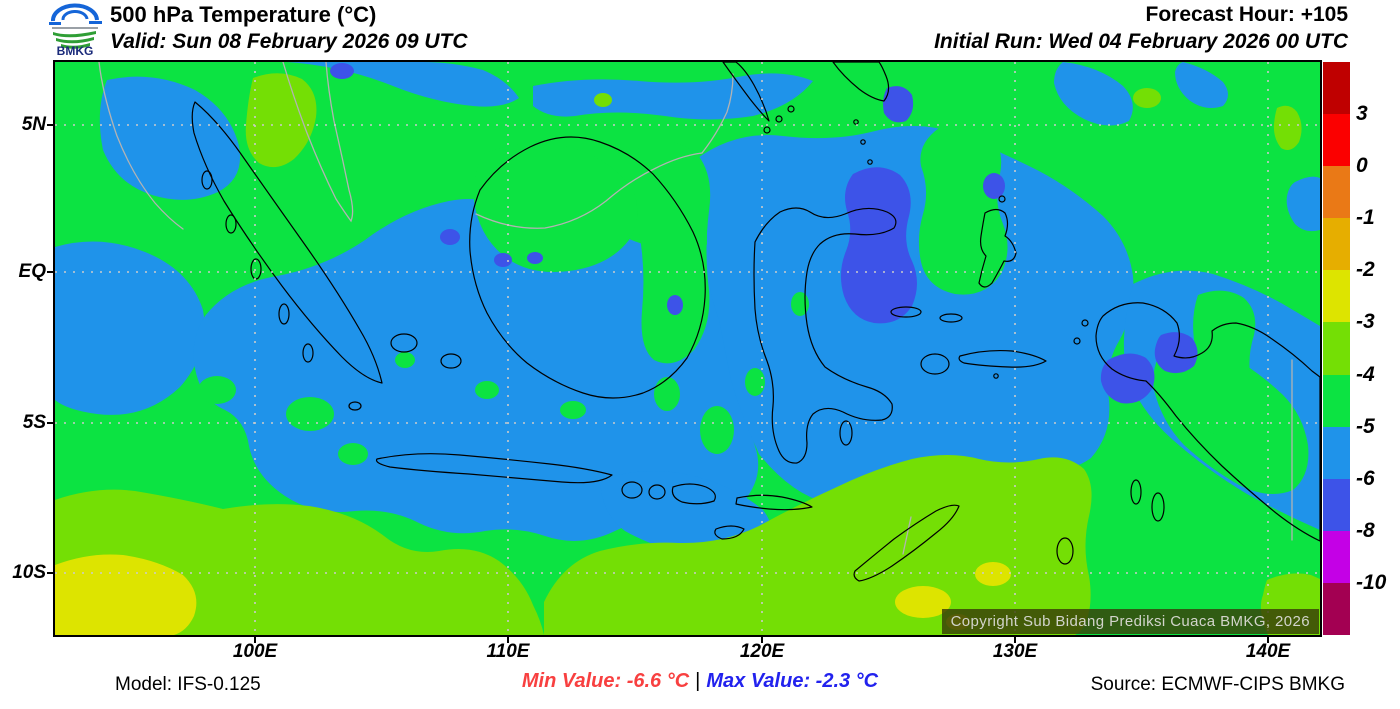  Describe the element at coordinates (1365, 218) in the screenshot. I see `colorbar-label: -1` at that location.